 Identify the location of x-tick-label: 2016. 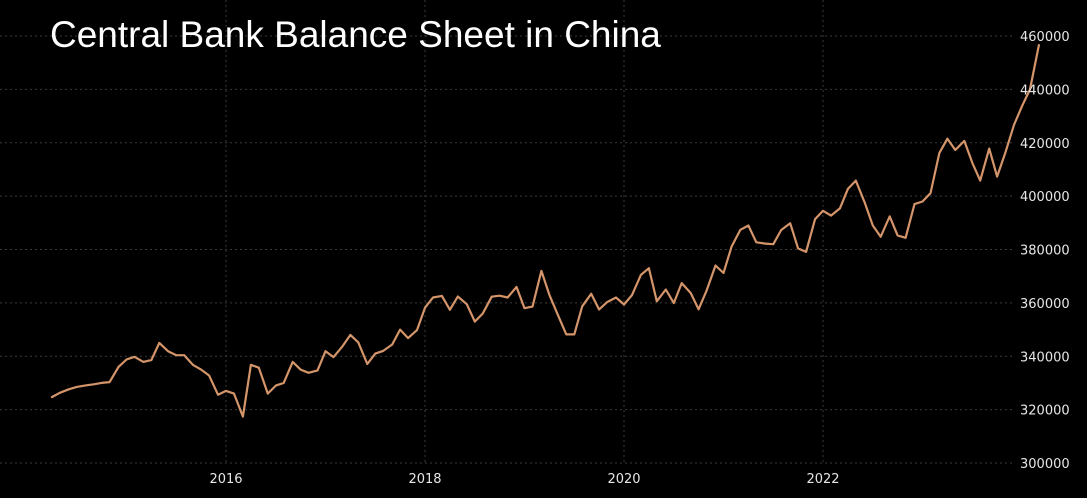
(225, 479).